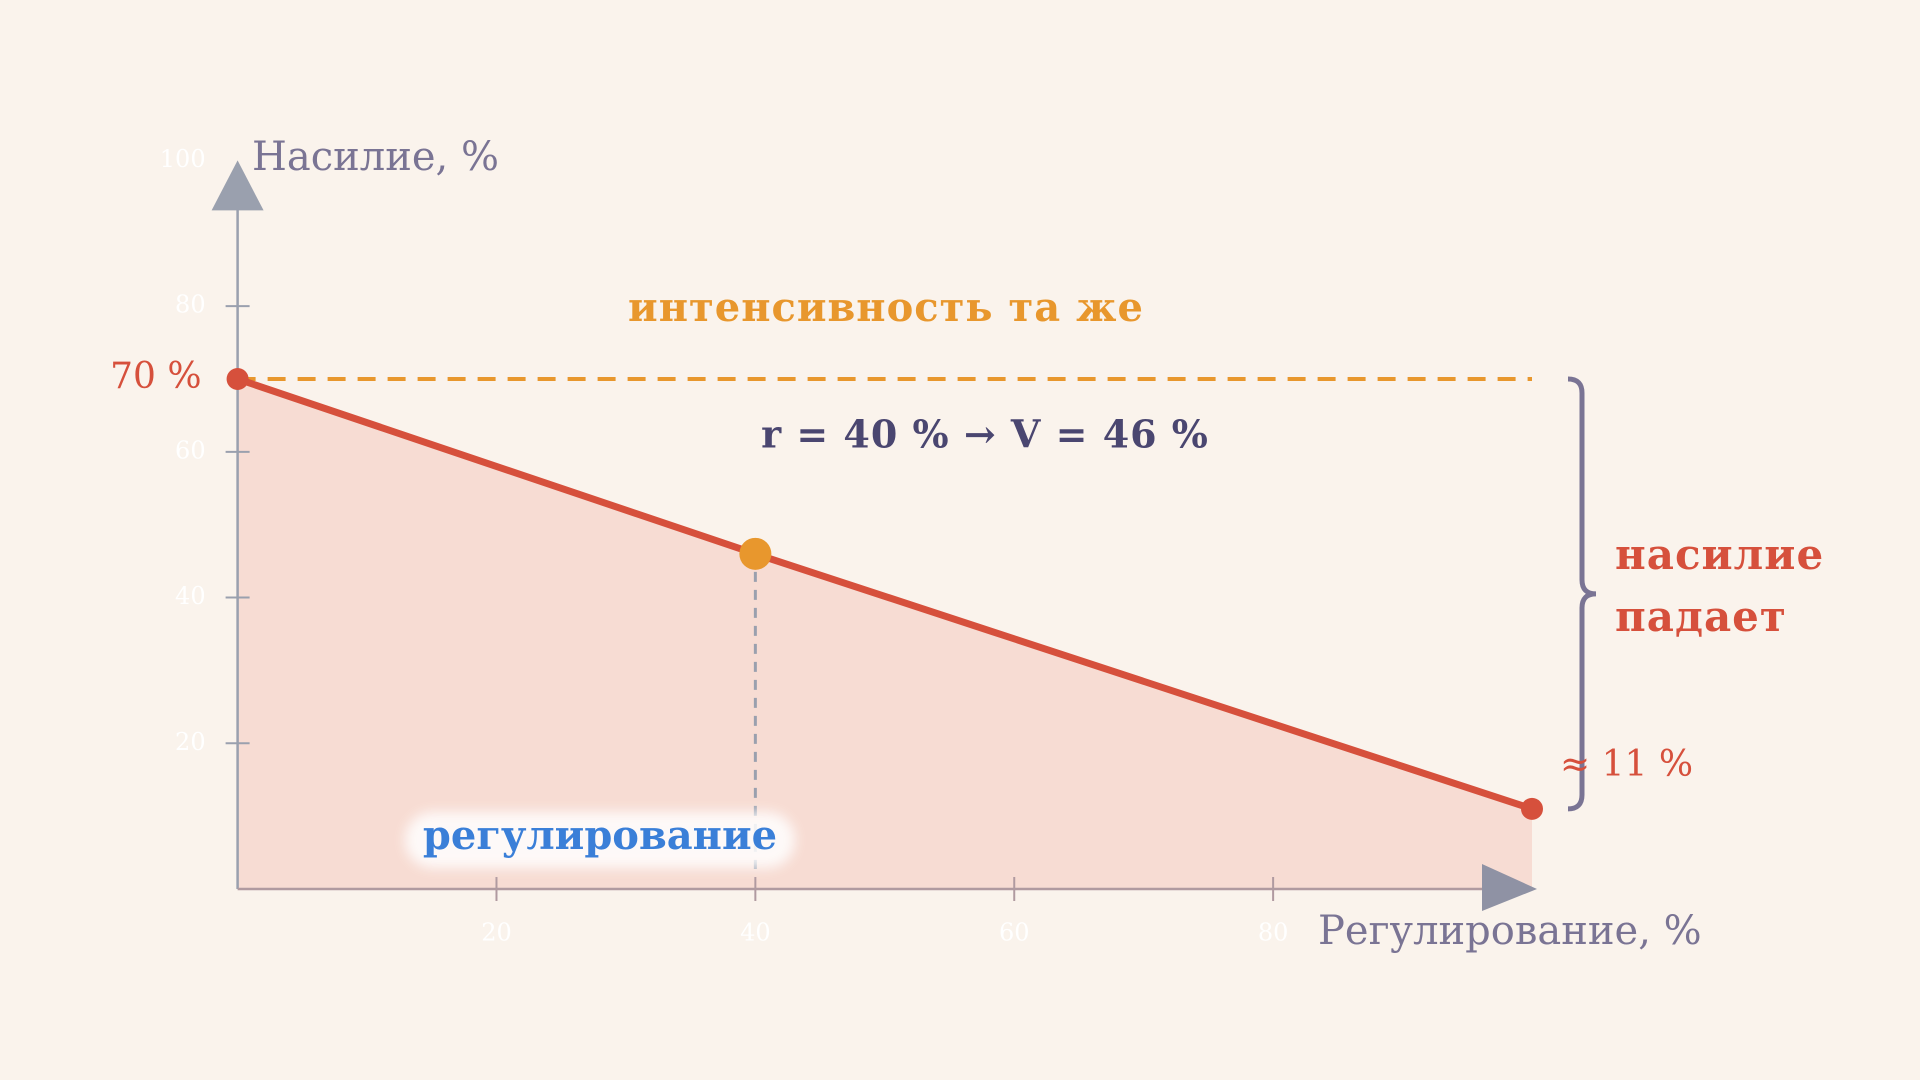 This screenshot has width=1920, height=1080. I want to click on x-axis-title: Регулирование, %, so click(1510, 931).